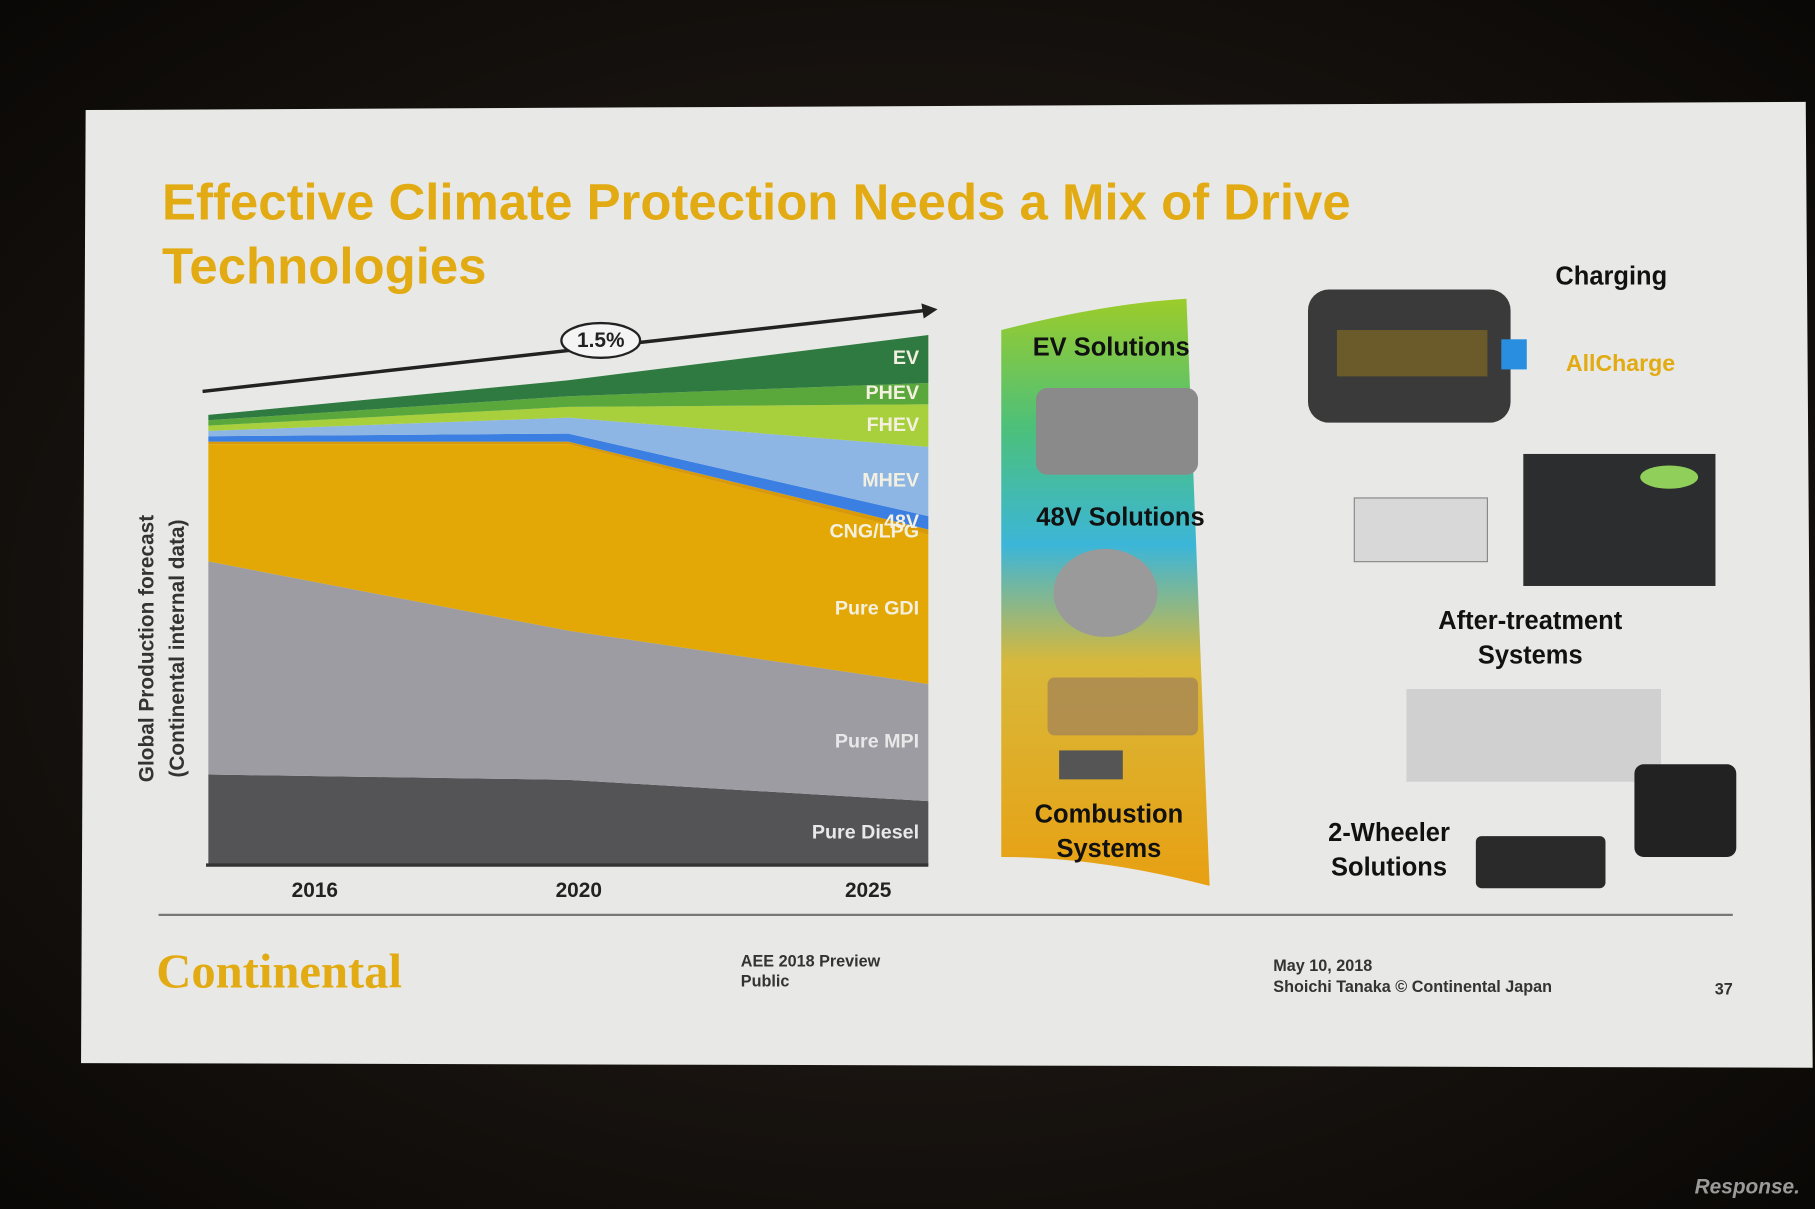  Describe the element at coordinates (1540, 862) in the screenshot. I see `two-wheeler-ecu-image` at that location.